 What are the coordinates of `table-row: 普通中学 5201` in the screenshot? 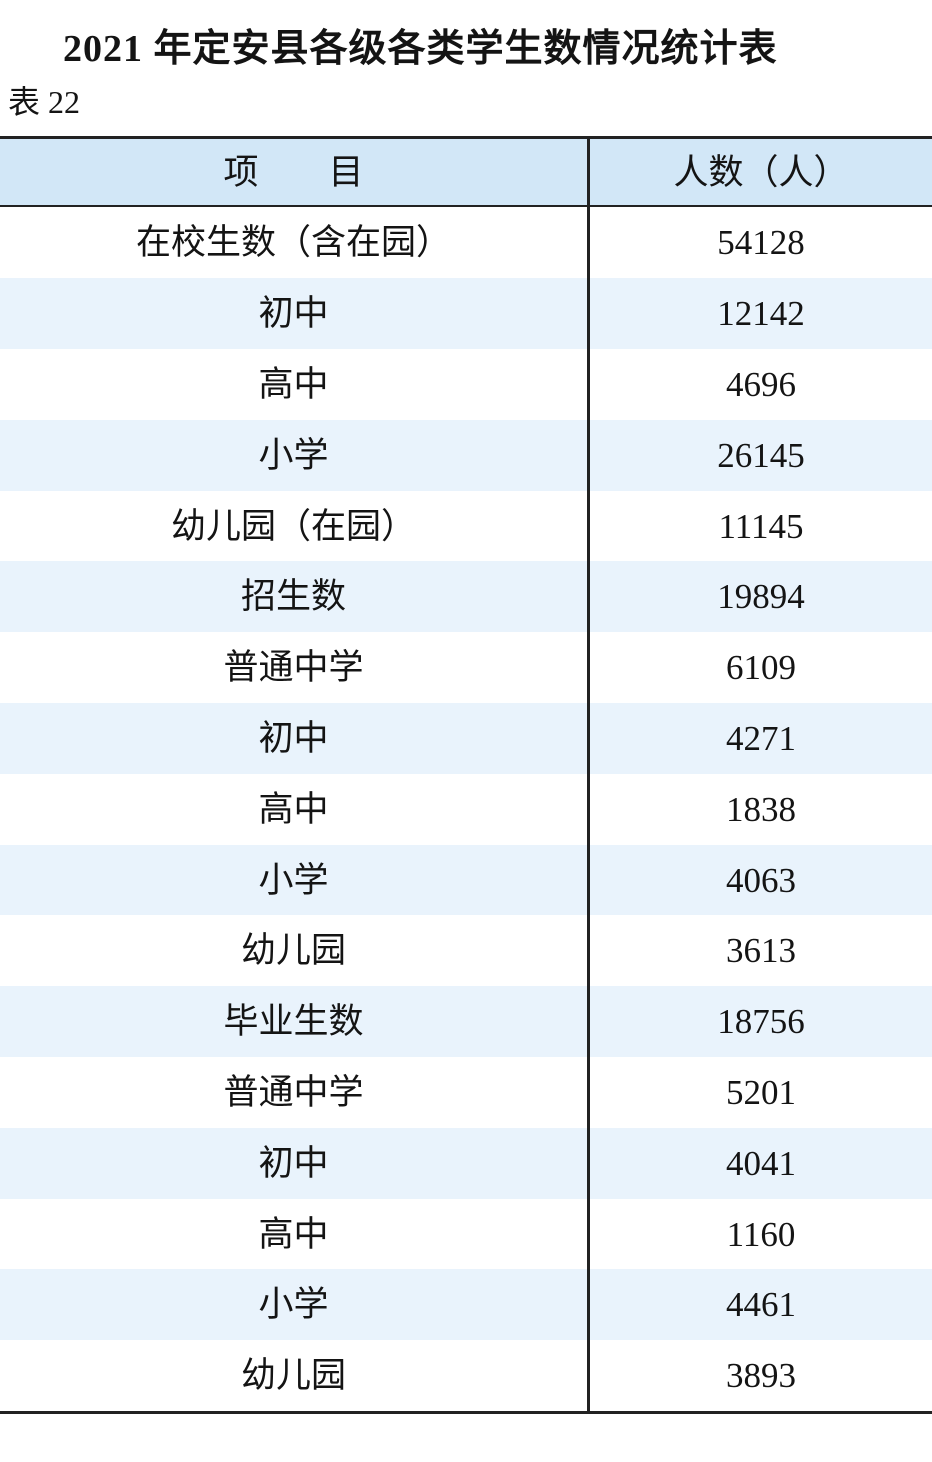 It's located at (466, 1092).